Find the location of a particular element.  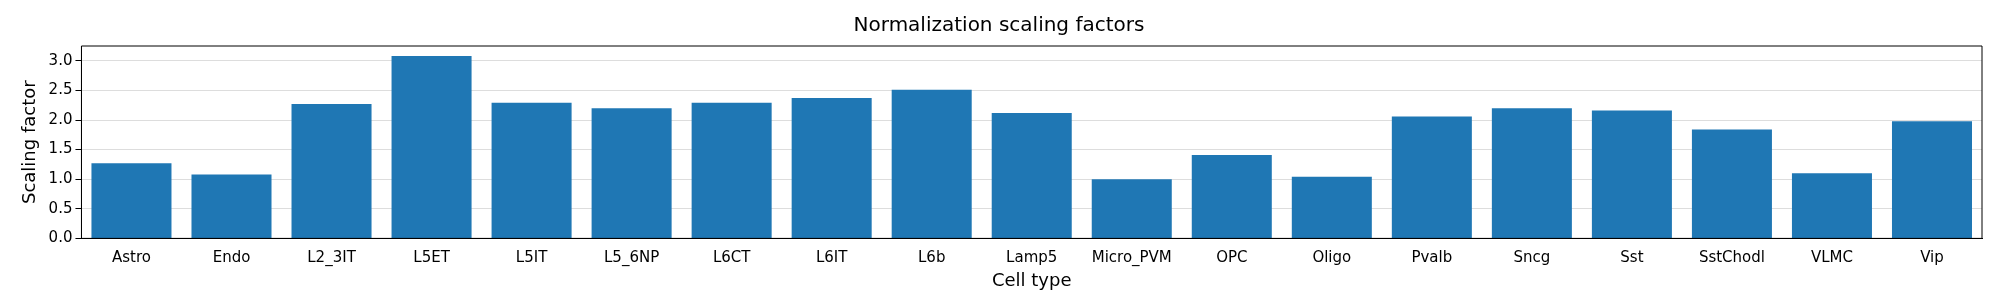

chart-title: Normalization scaling factors is located at coordinates (999, 24).